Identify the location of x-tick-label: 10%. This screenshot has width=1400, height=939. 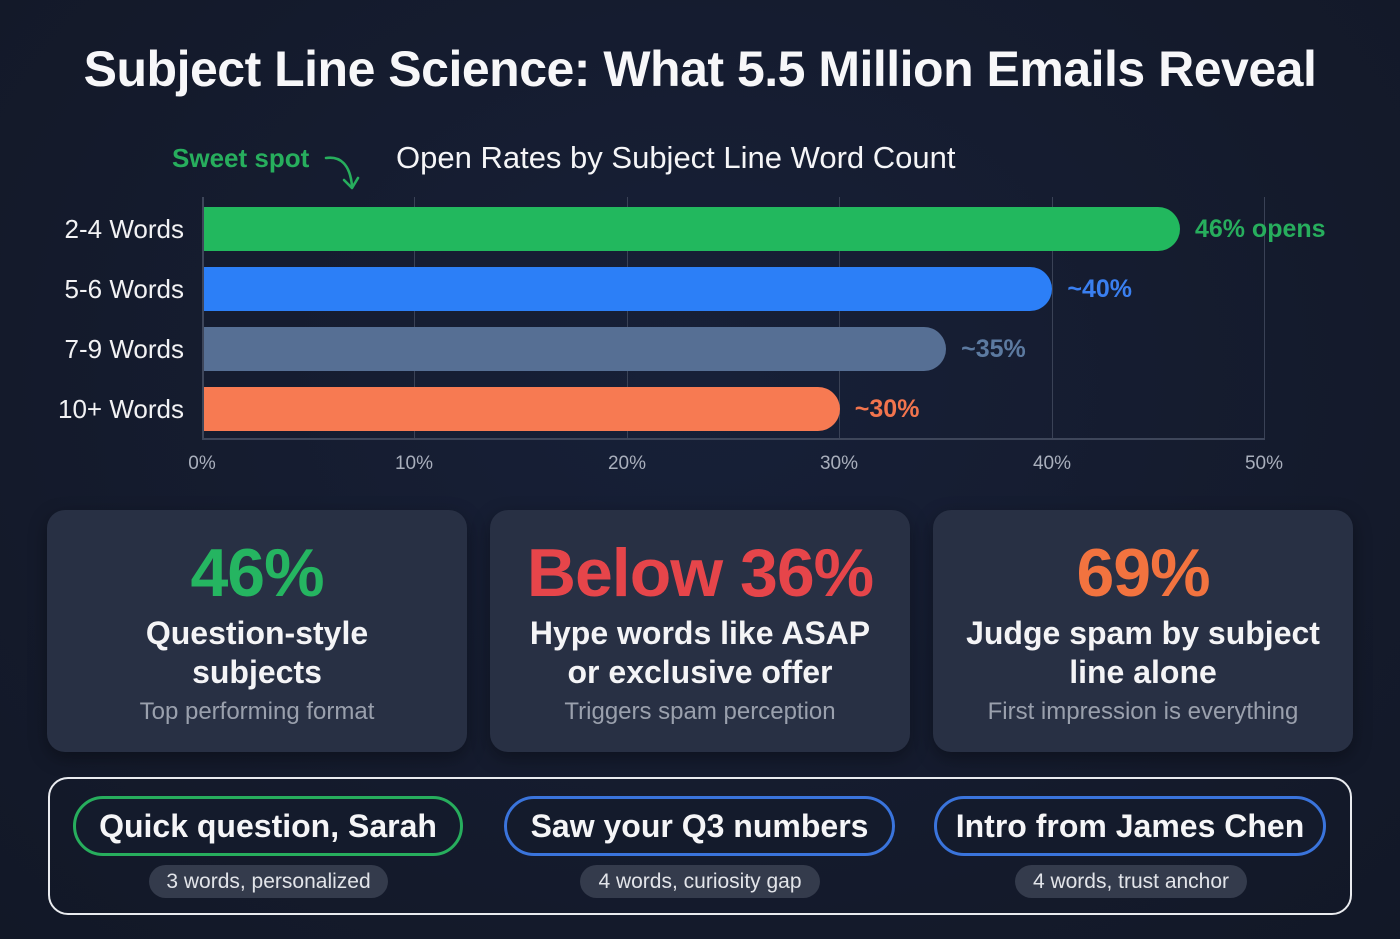
(414, 463).